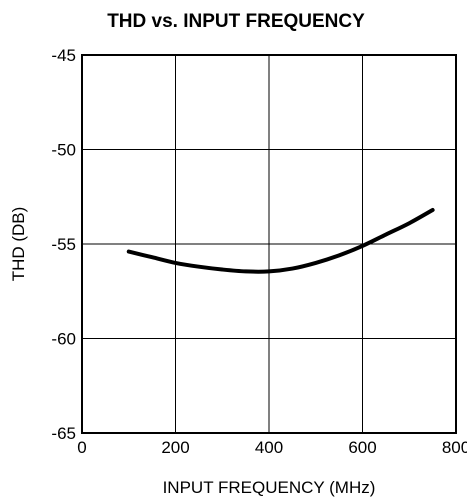  I want to click on x-axis-label: INPUT FREQUENCY (MHz), so click(269, 487).